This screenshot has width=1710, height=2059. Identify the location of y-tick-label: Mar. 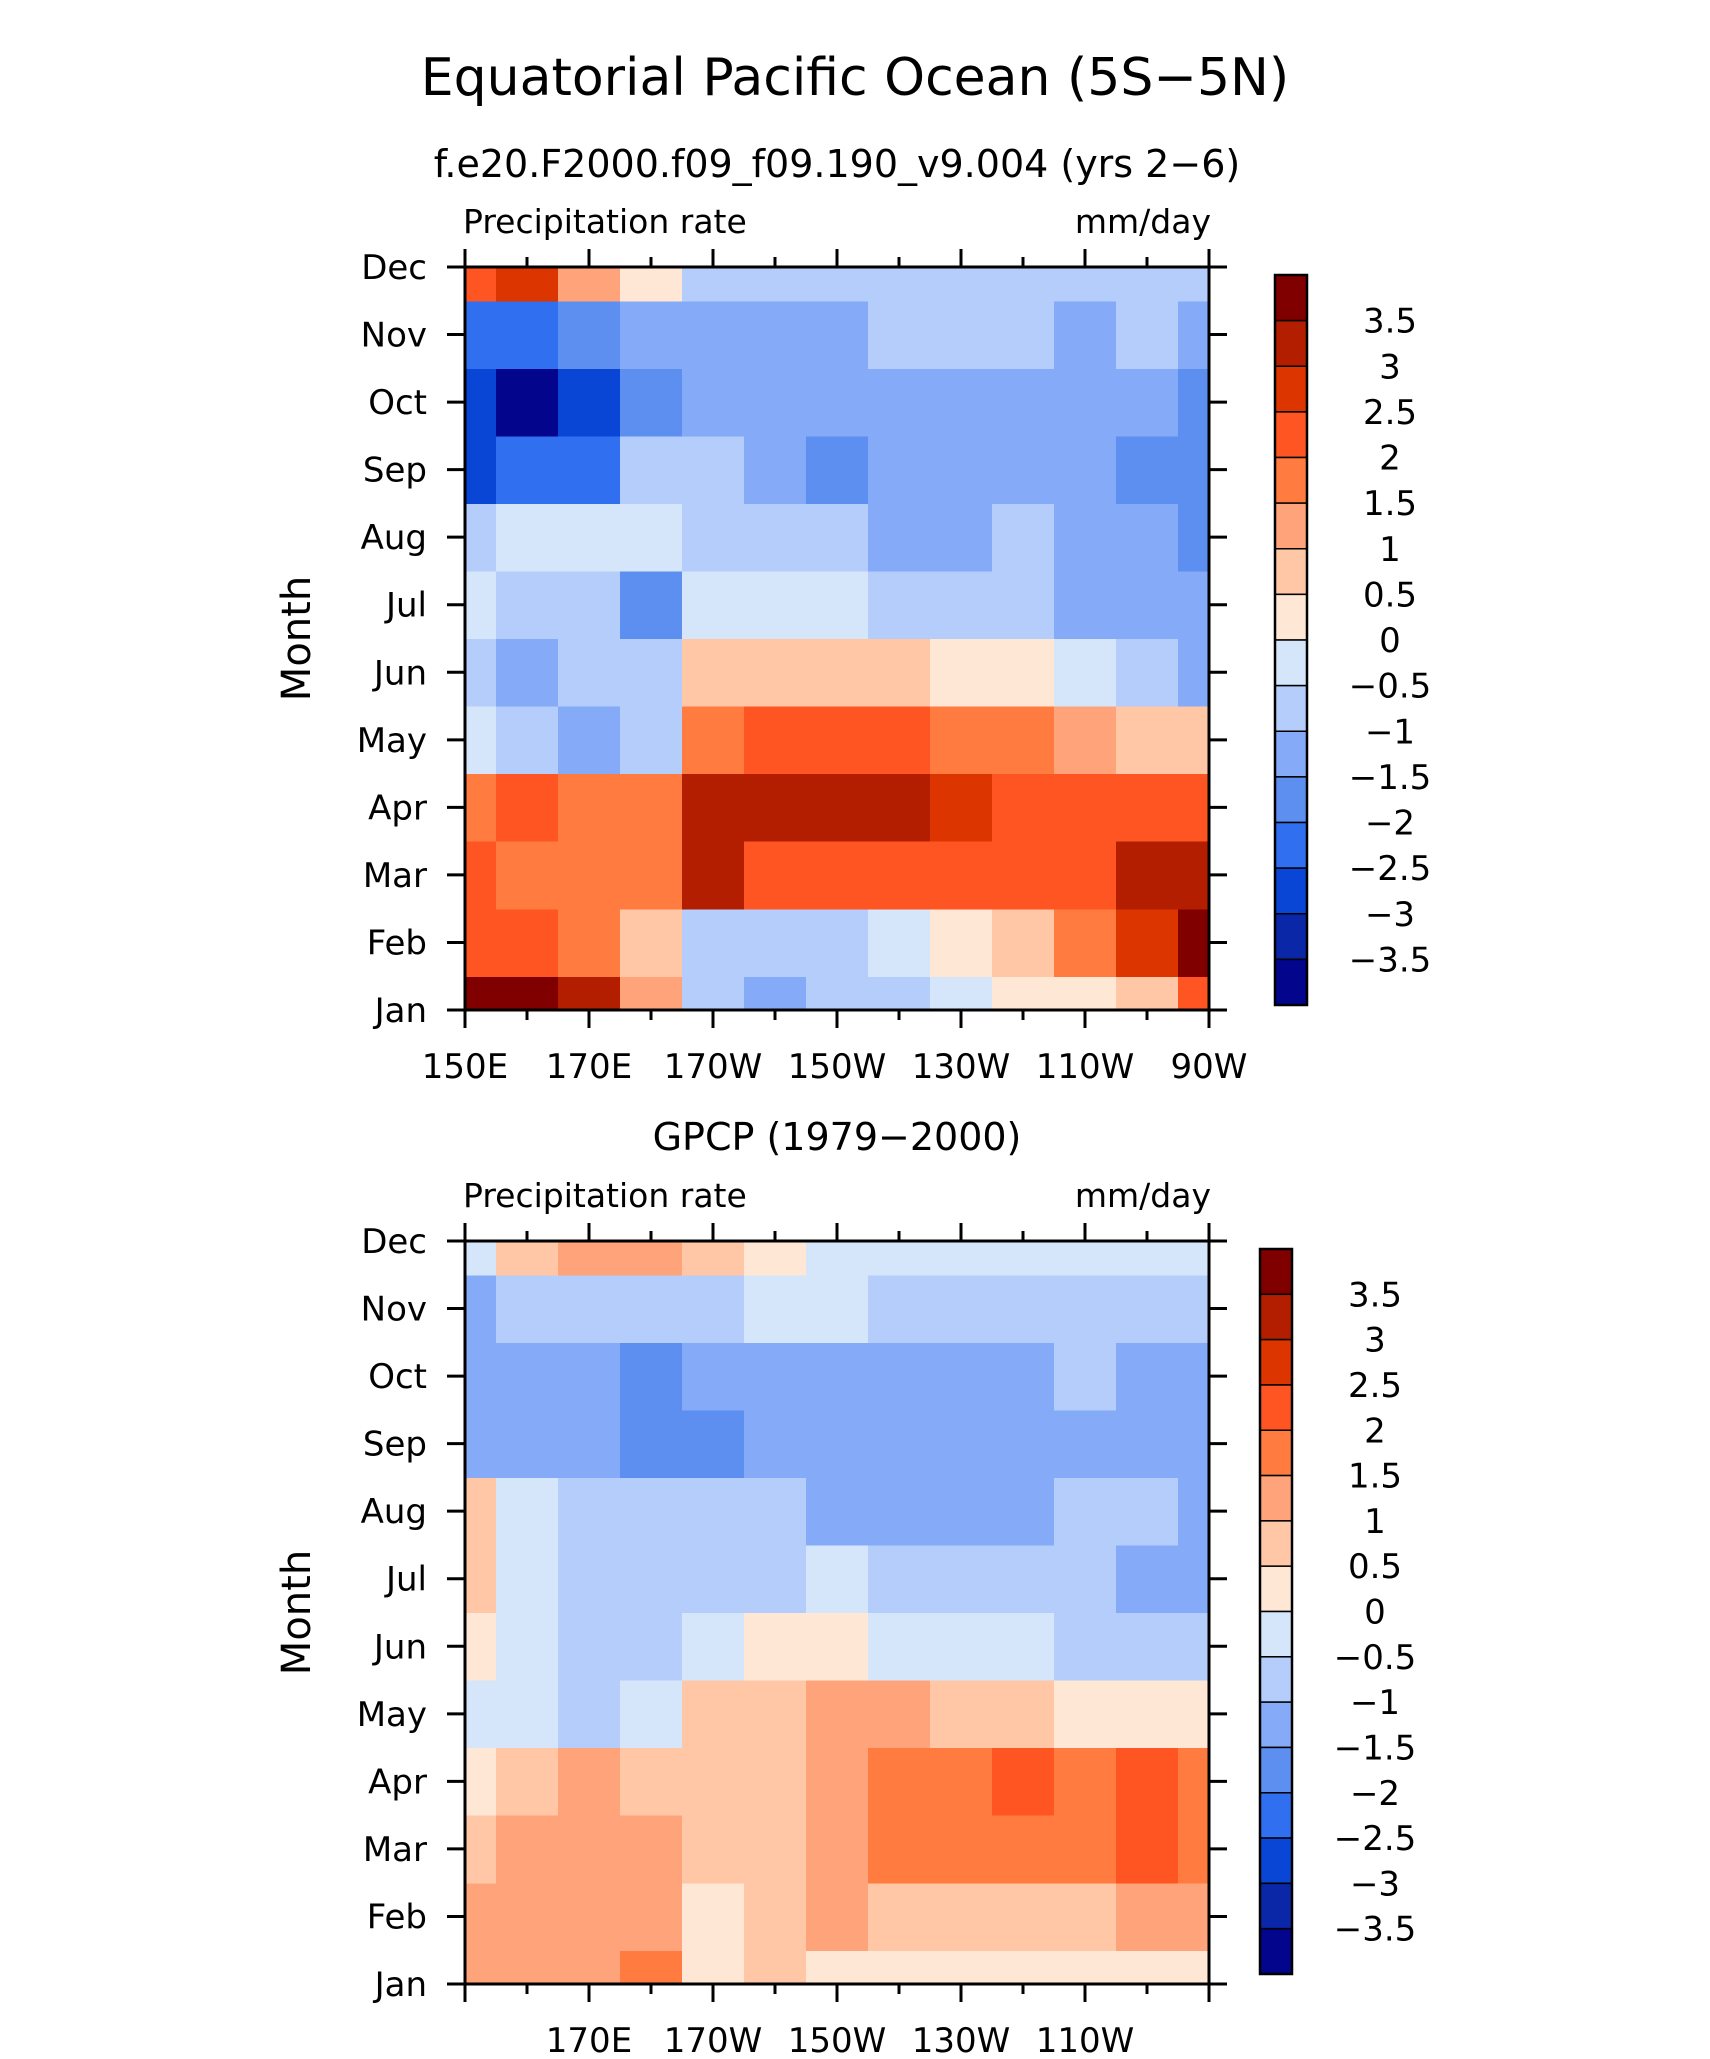
(395, 876).